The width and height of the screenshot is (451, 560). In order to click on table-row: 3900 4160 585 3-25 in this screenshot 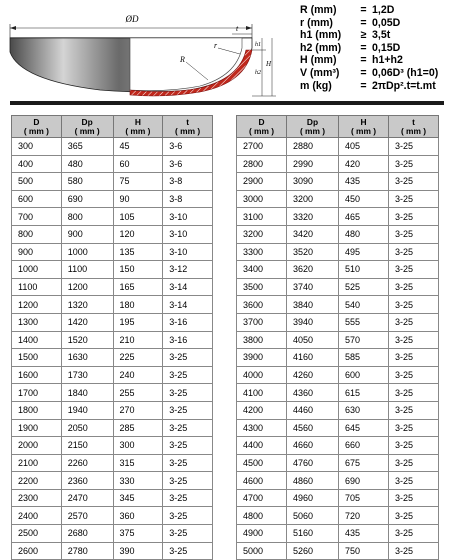, I will do `click(337, 357)`.